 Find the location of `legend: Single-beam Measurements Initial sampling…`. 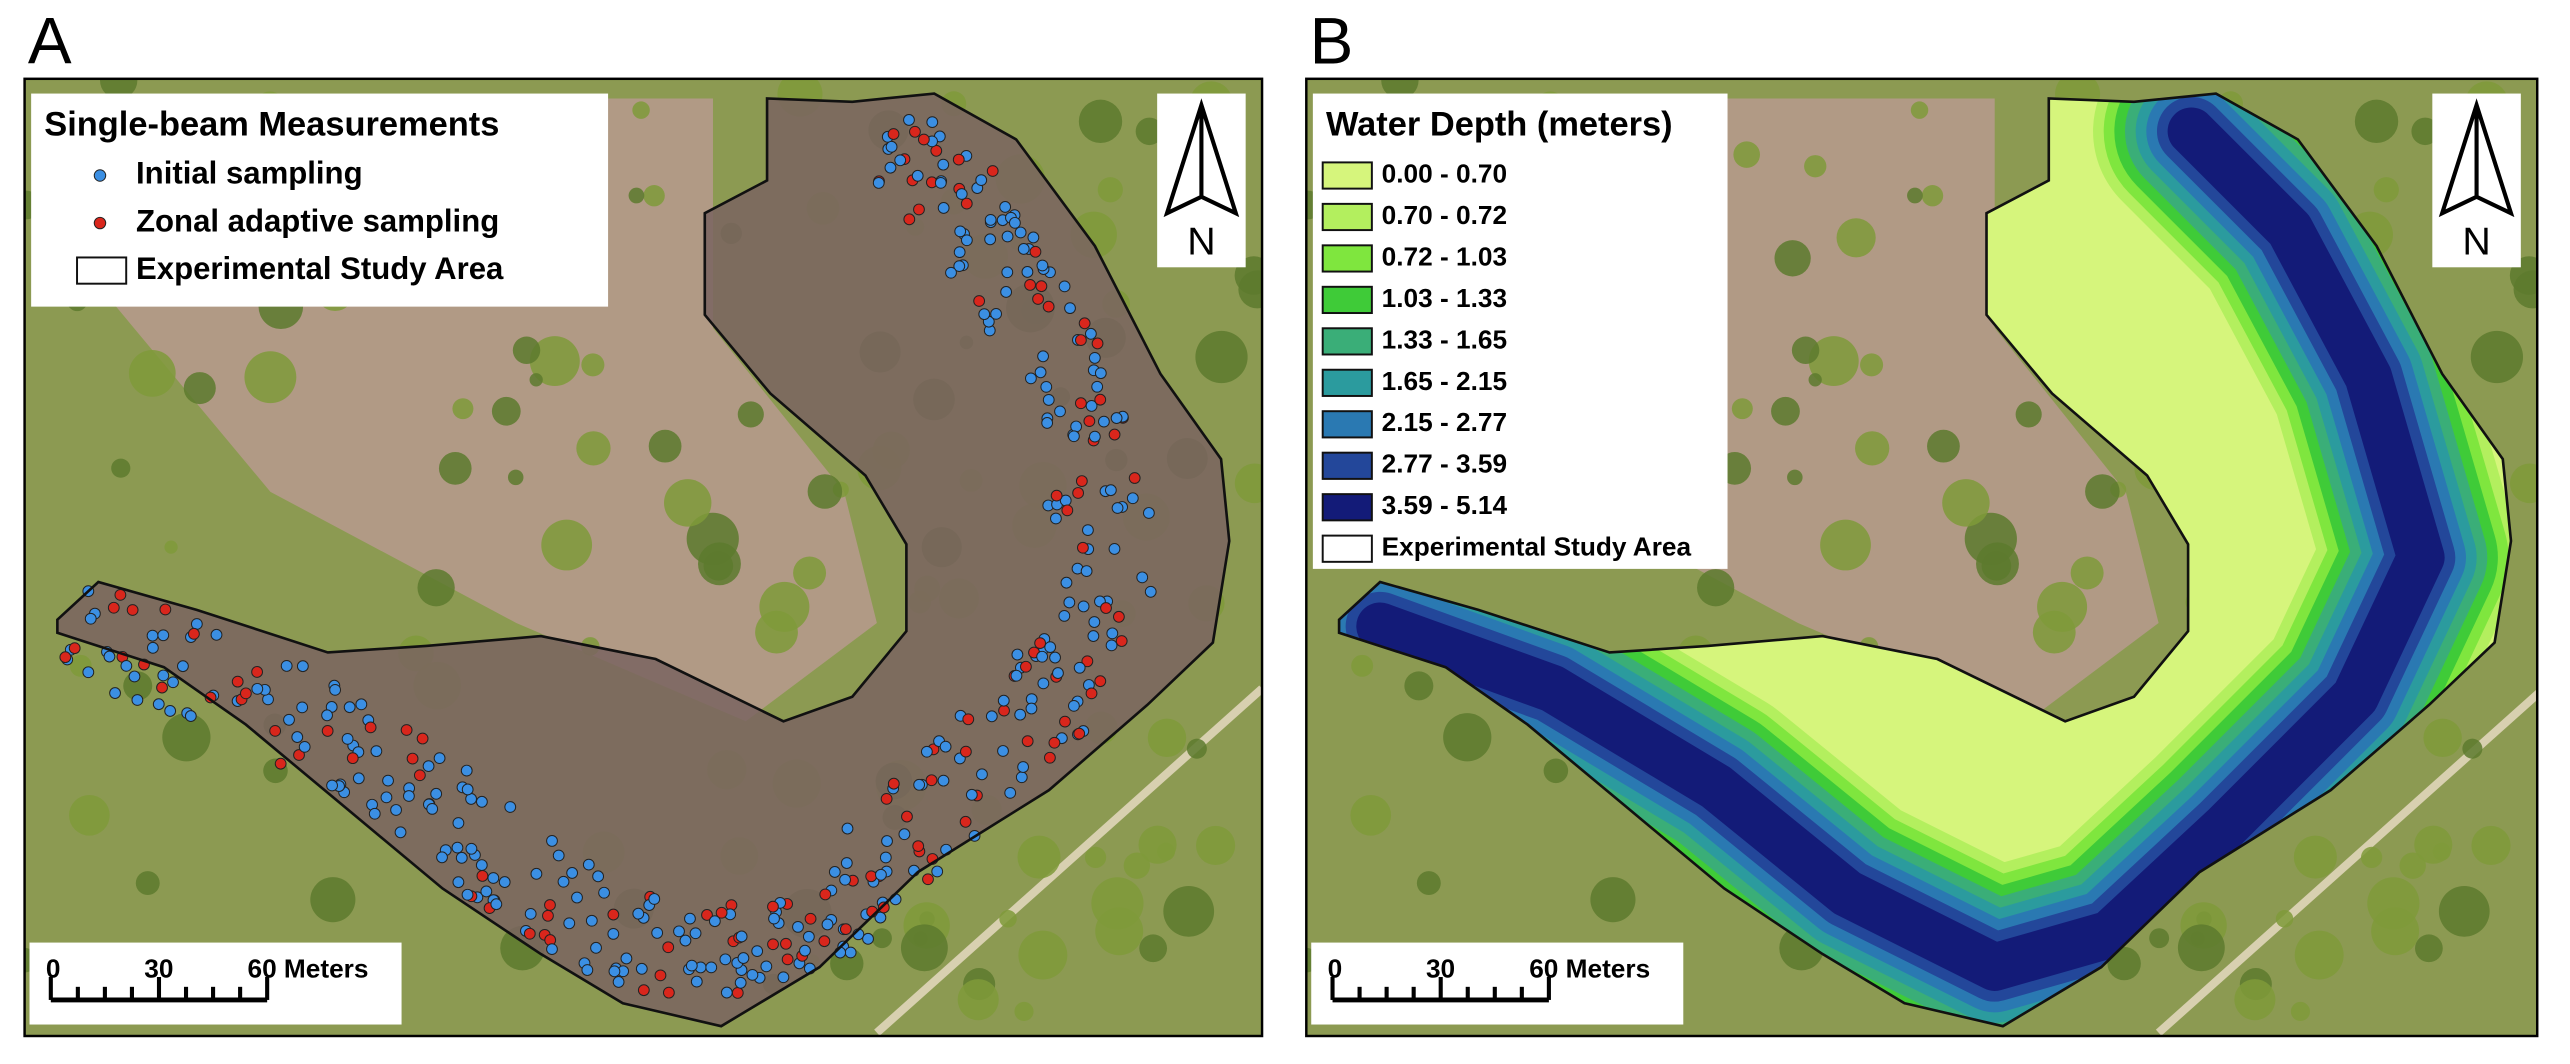

legend: Single-beam Measurements Initial sampling… is located at coordinates (320, 200).